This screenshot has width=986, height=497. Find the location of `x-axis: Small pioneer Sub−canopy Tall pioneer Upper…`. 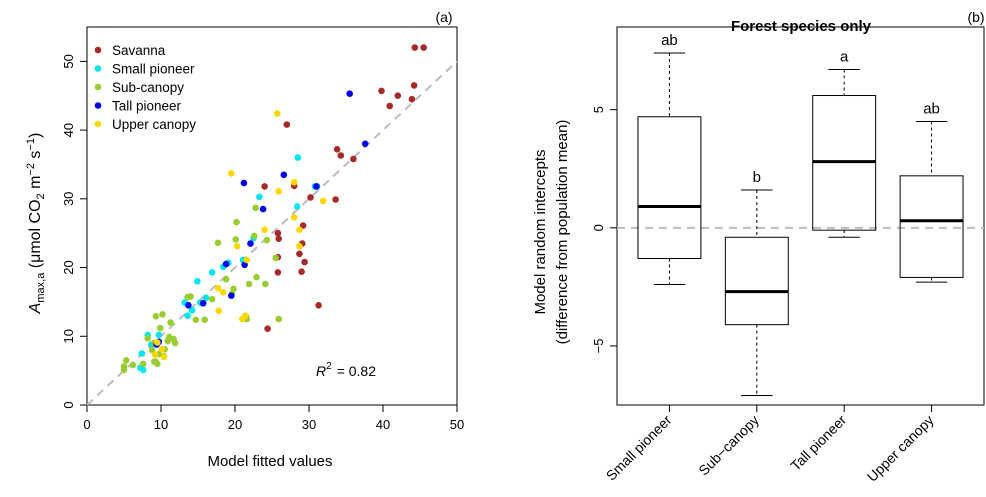

x-axis: Small pioneer Sub−canopy Tall pioneer Upper… is located at coordinates (770, 445).